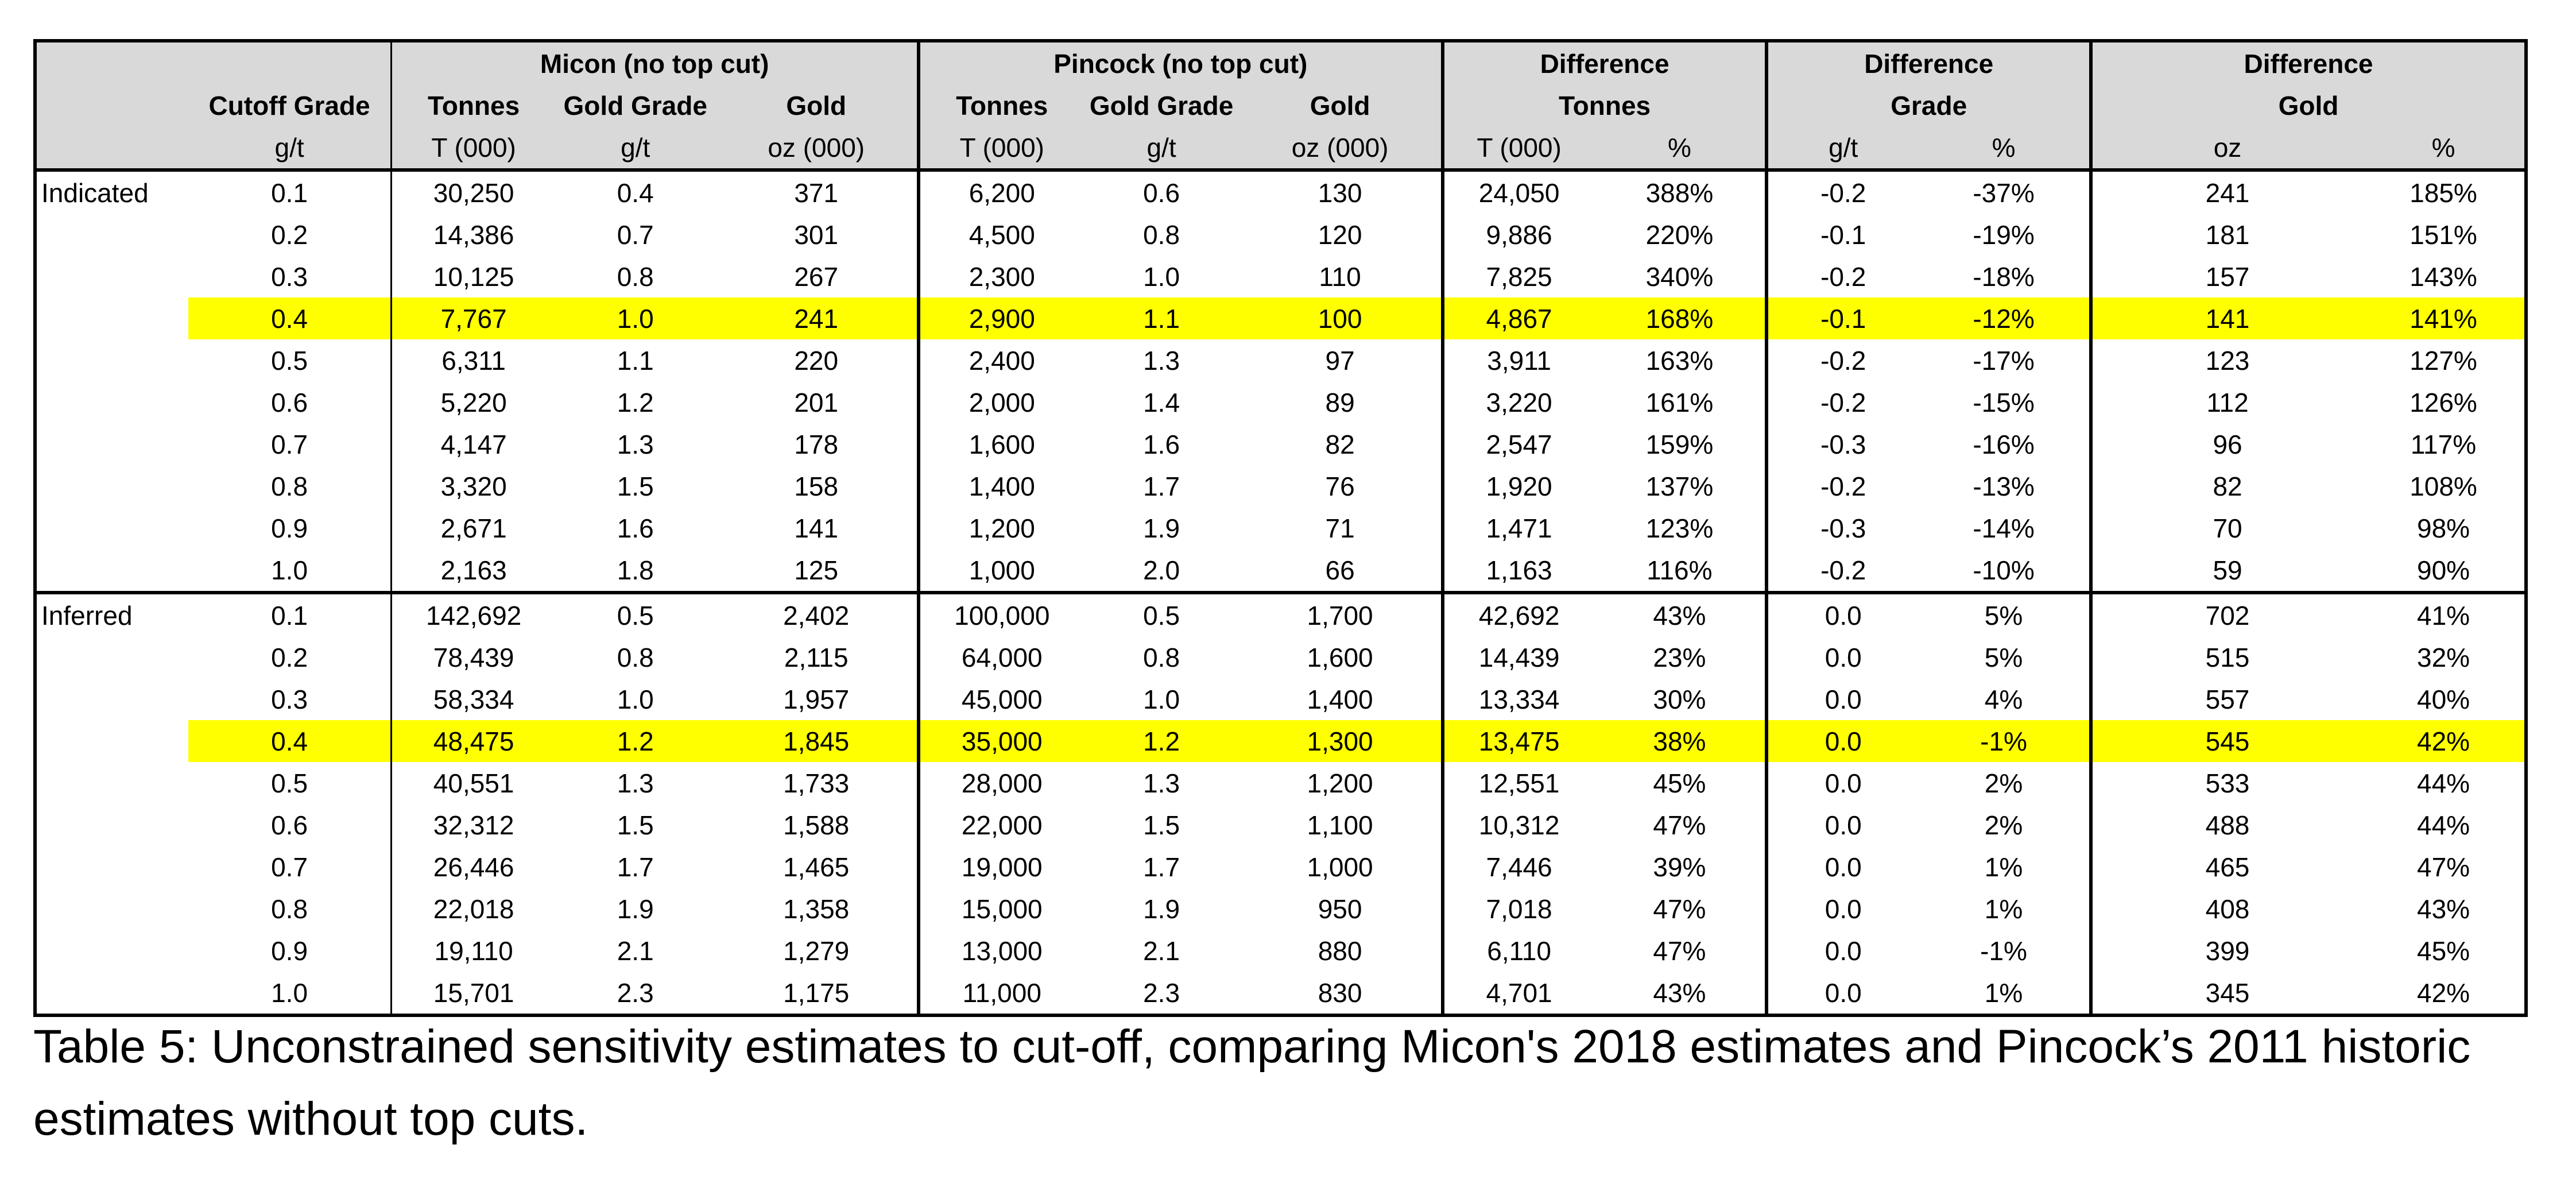 The height and width of the screenshot is (1191, 2576). Describe the element at coordinates (1517, 444) in the screenshot. I see `difference-tonnes-abs-cell: 2,547` at that location.